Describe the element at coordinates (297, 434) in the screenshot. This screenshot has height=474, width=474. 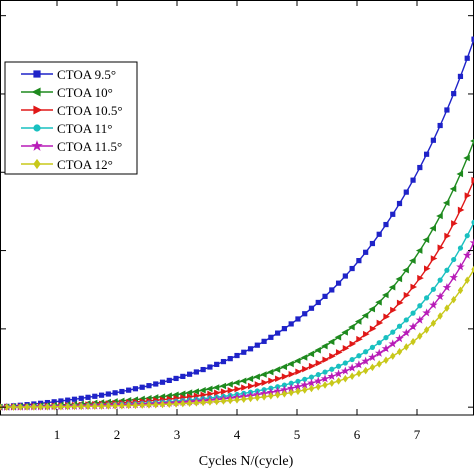
I see `x-tick-label: 5` at that location.